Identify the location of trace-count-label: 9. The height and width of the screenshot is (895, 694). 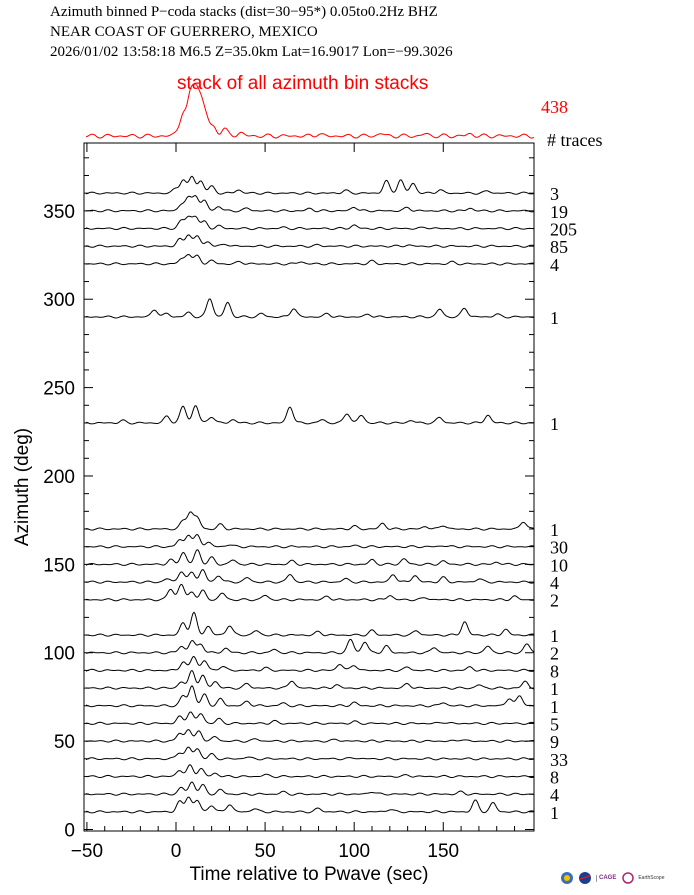
(554, 742).